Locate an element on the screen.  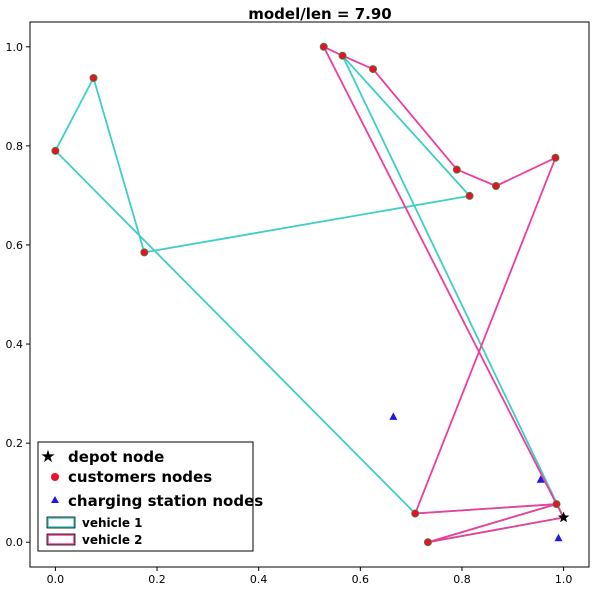
y-tick-label: 0.2 is located at coordinates (15, 443).